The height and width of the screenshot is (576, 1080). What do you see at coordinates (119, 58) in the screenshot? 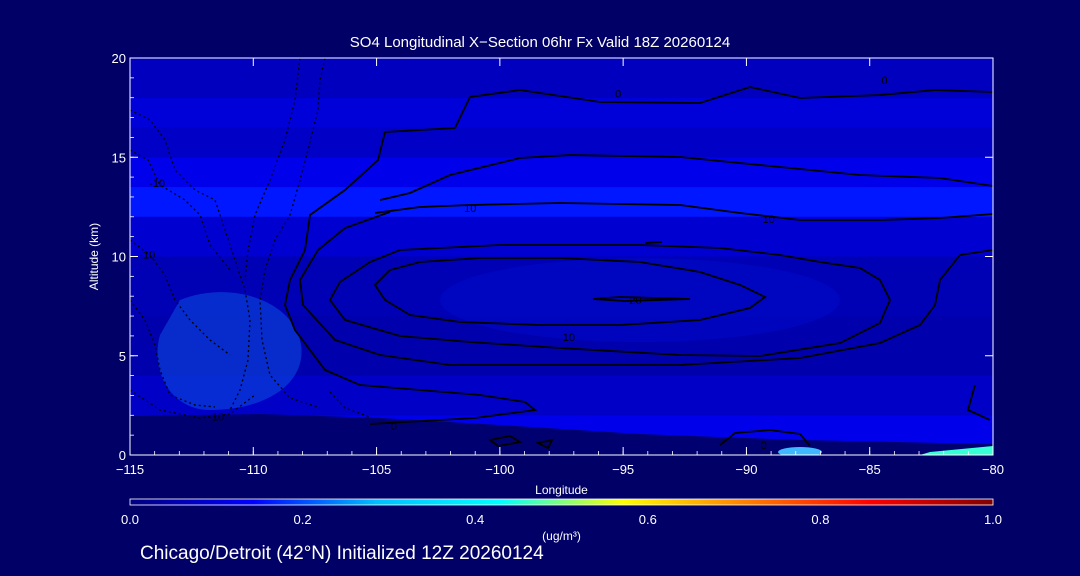
I see `y-tick-label: 20` at bounding box center [119, 58].